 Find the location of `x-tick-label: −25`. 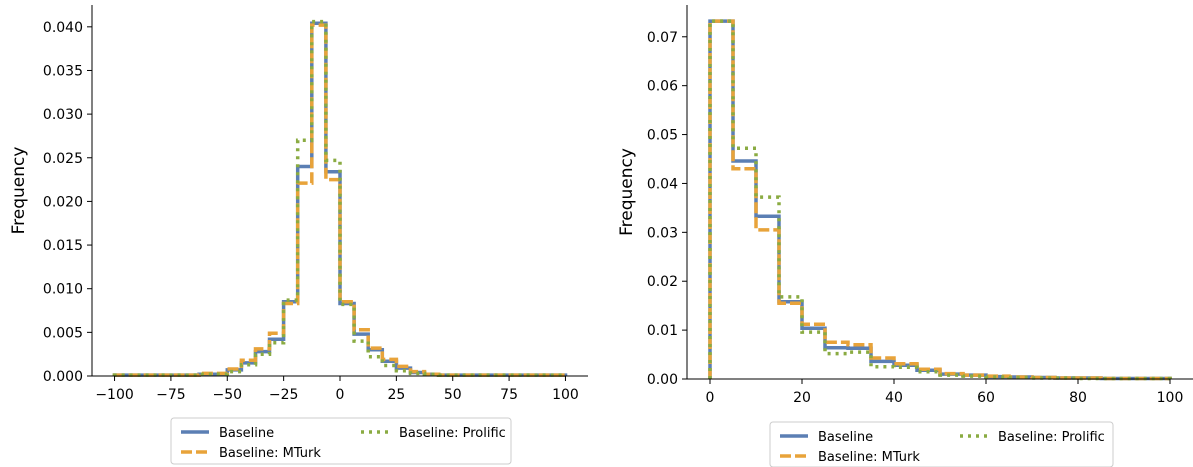

x-tick-label: −25 is located at coordinates (284, 395).